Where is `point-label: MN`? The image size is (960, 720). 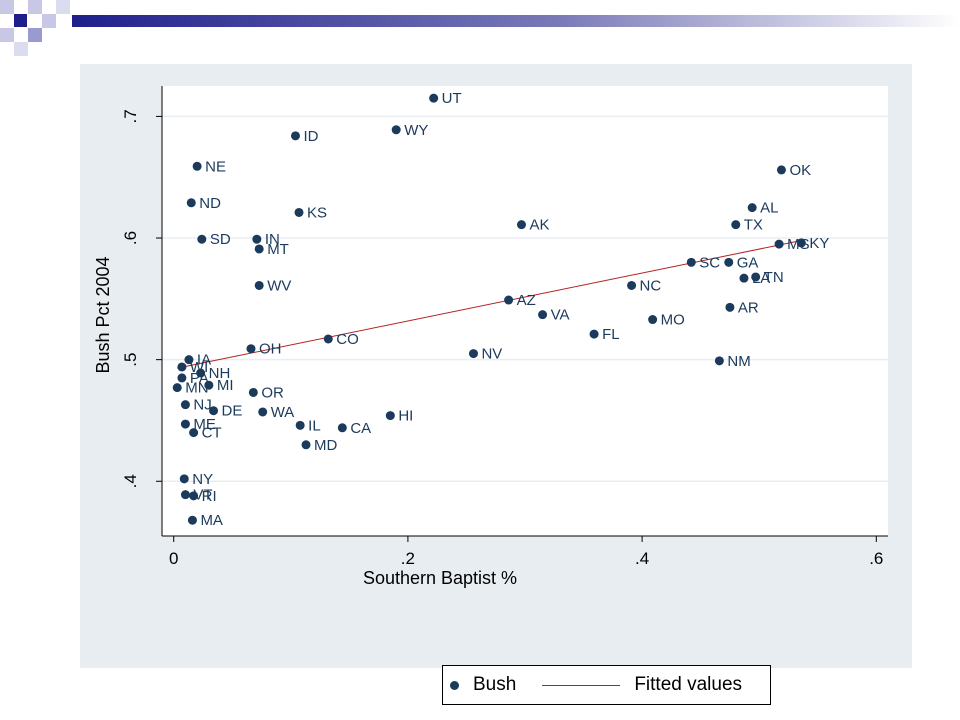 point-label: MN is located at coordinates (196, 388).